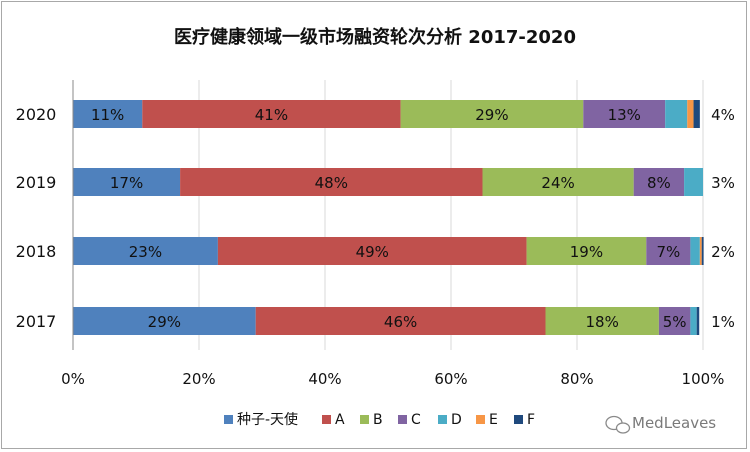 The width and height of the screenshot is (750, 452). What do you see at coordinates (36, 114) in the screenshot?
I see `y-tick-label: 2020` at bounding box center [36, 114].